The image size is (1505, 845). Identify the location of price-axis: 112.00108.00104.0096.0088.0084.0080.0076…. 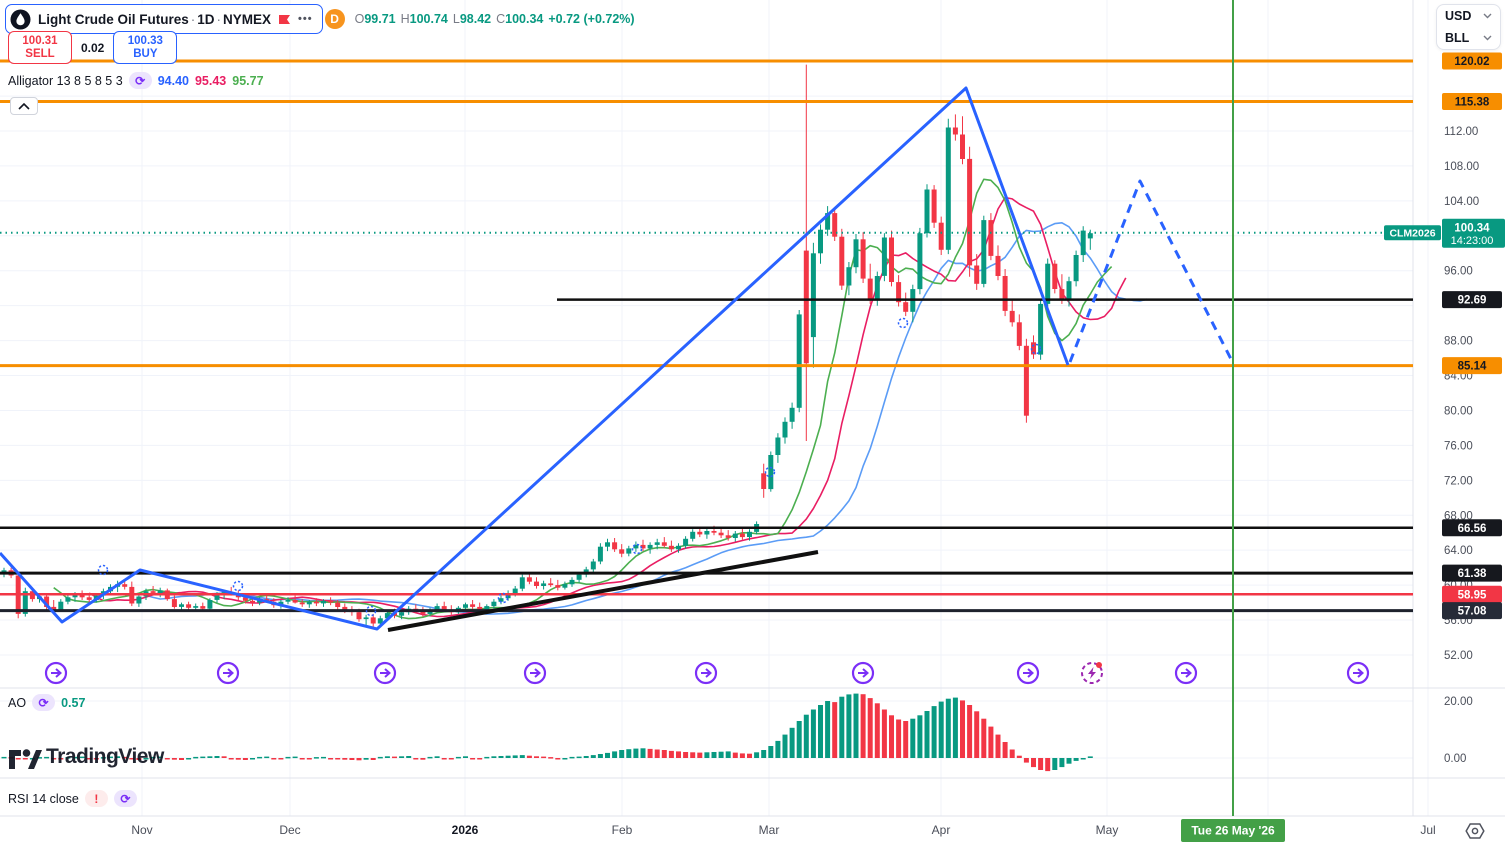
(1461, 445).